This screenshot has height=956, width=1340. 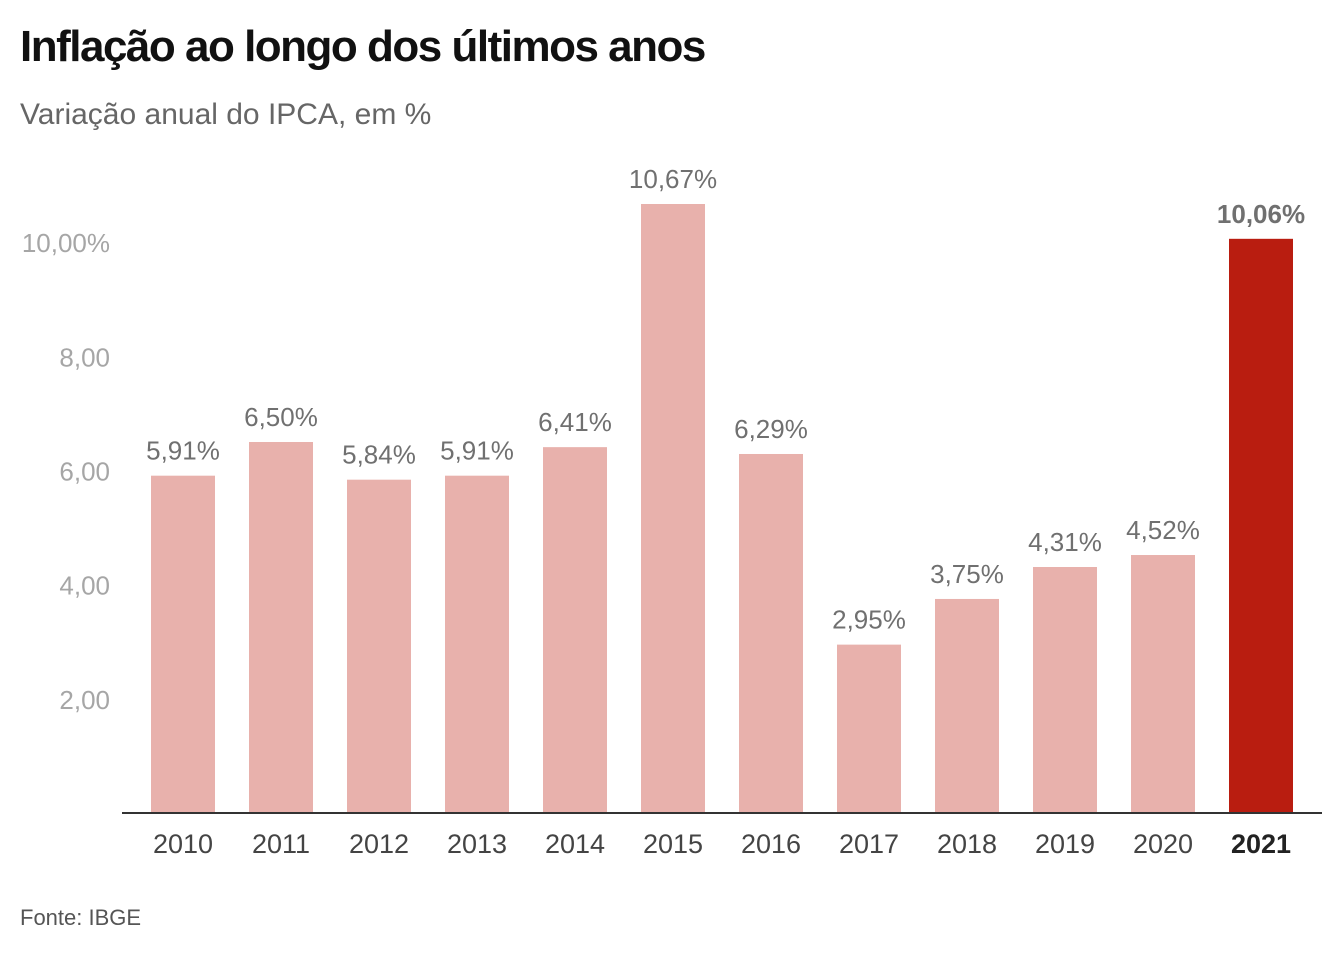 What do you see at coordinates (673, 508) in the screenshot?
I see `bar-2015` at bounding box center [673, 508].